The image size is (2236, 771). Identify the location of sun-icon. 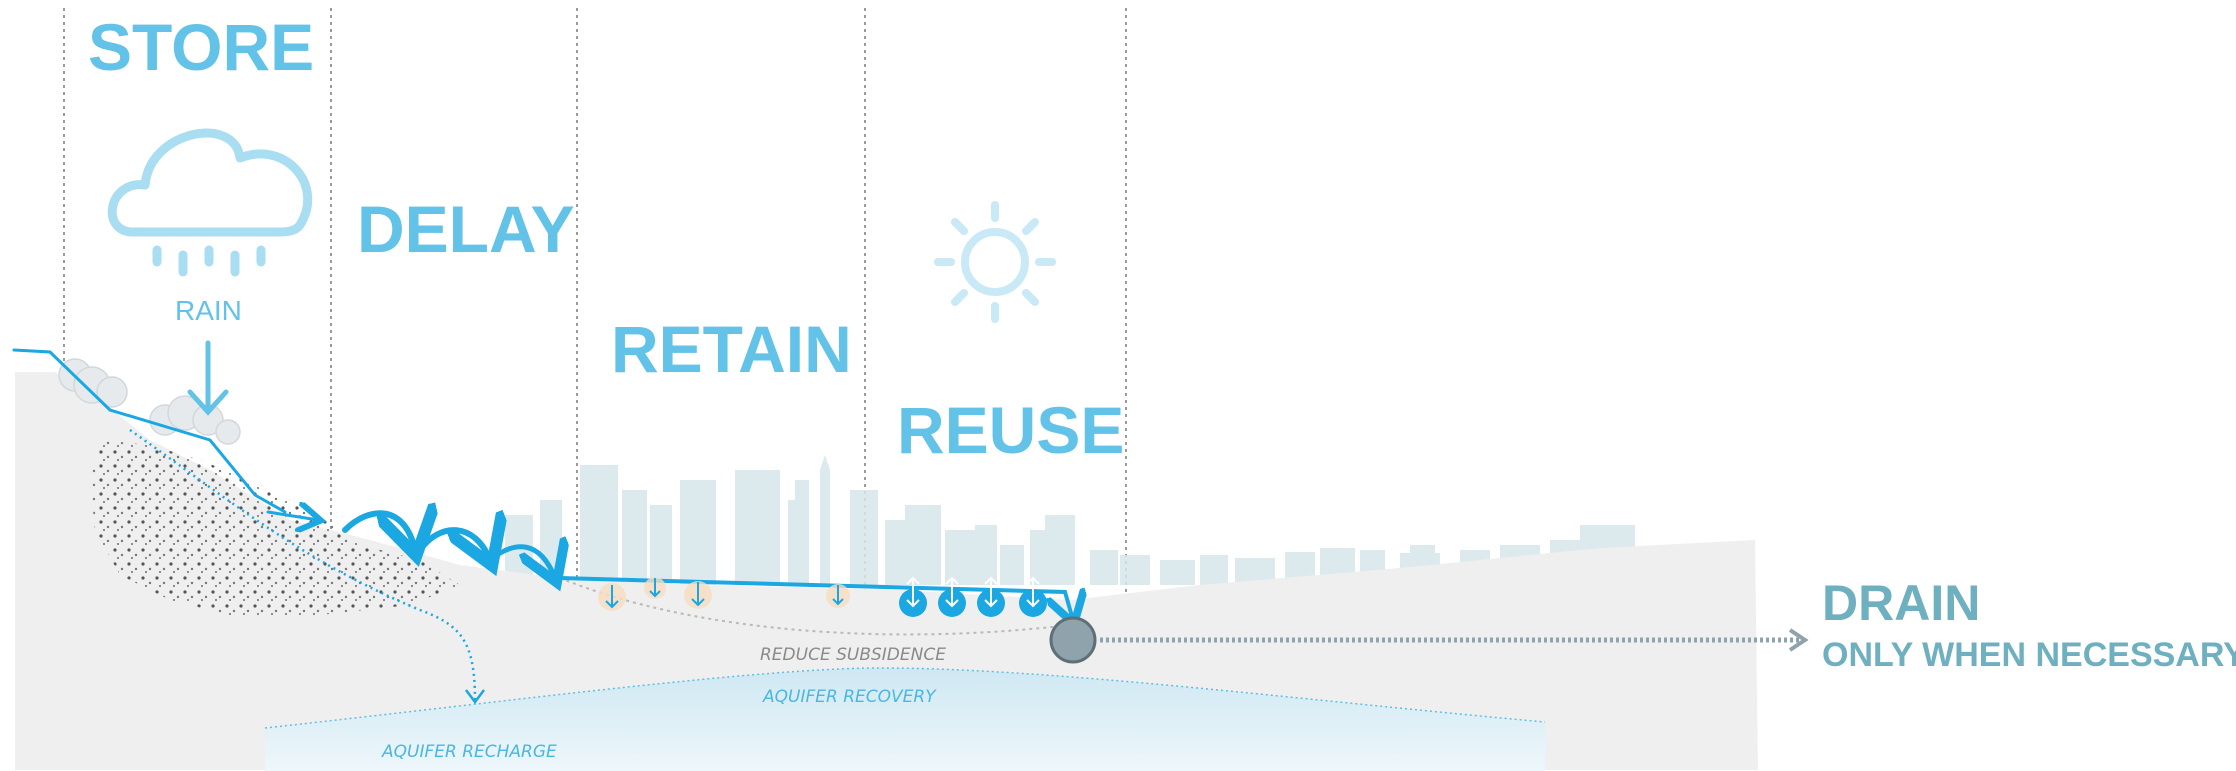
(995, 262).